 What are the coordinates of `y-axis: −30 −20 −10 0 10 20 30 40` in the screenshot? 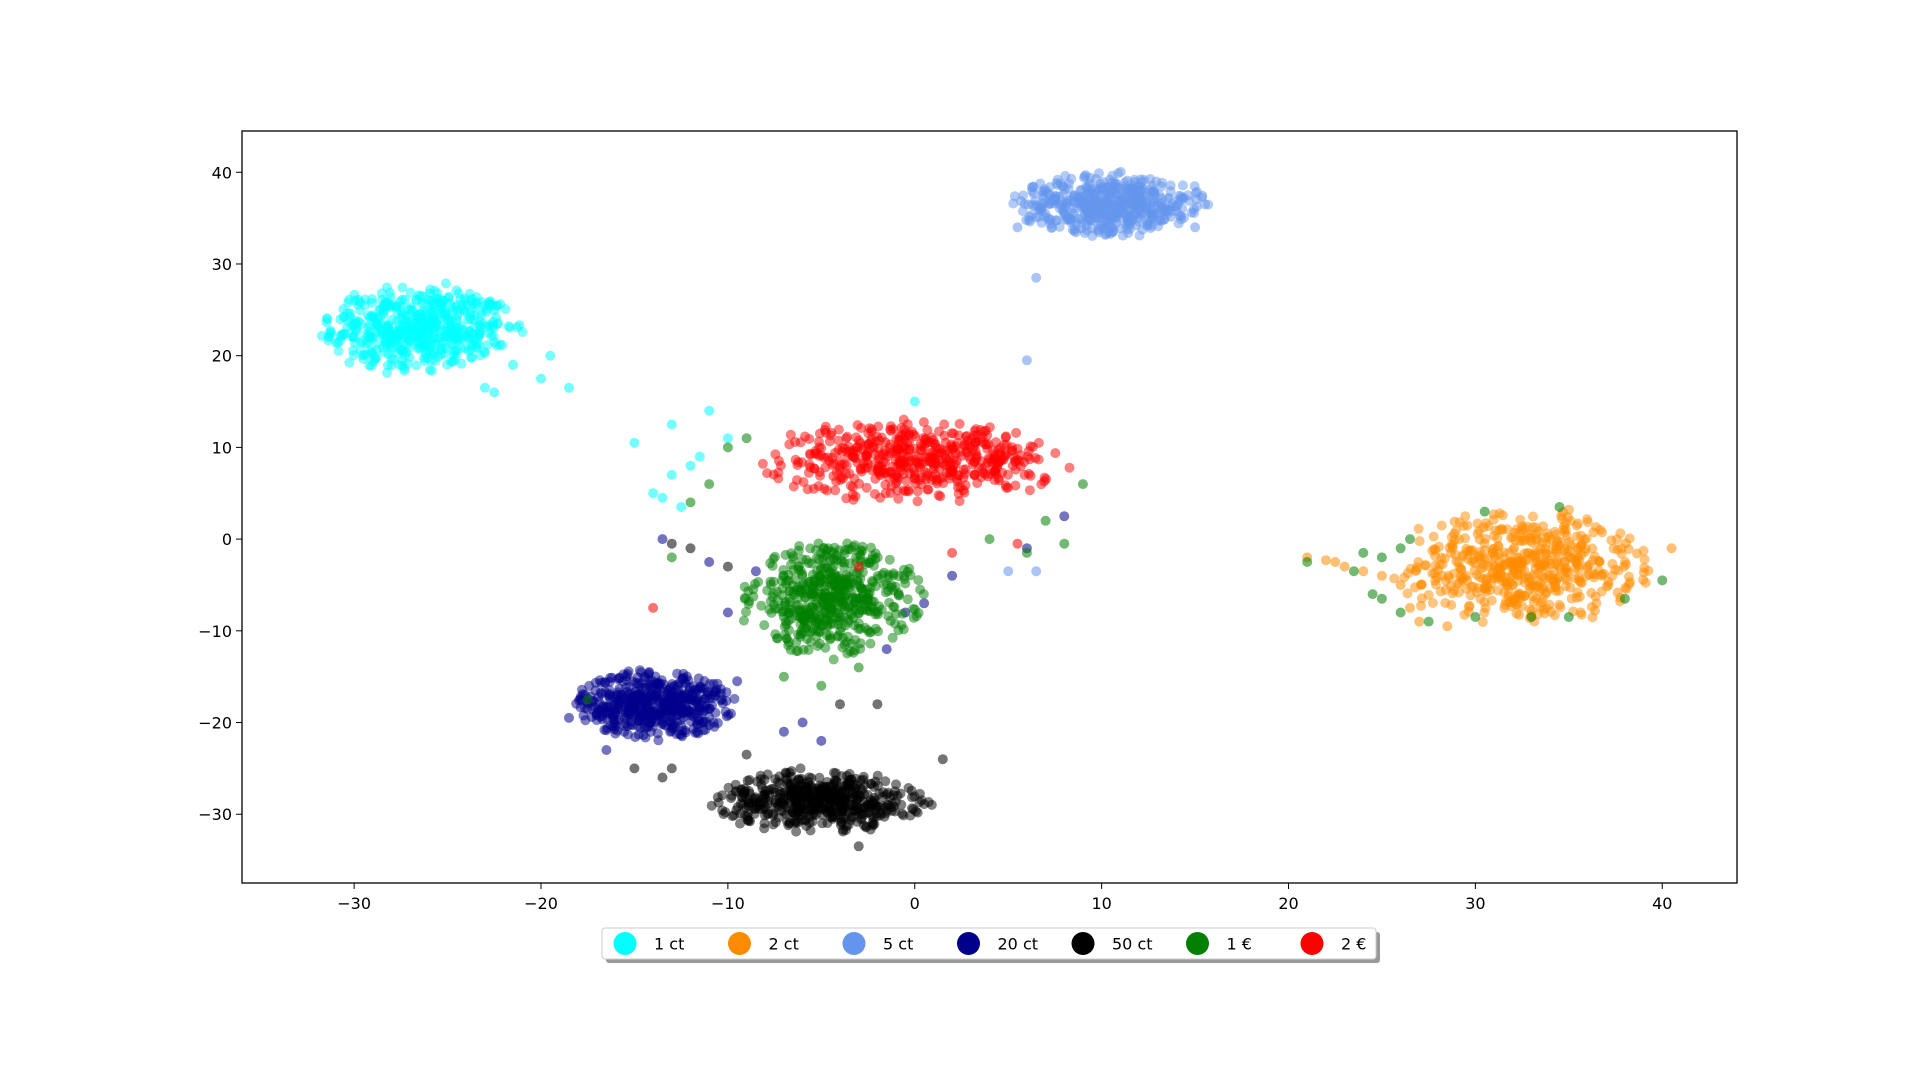 It's located at (220, 493).